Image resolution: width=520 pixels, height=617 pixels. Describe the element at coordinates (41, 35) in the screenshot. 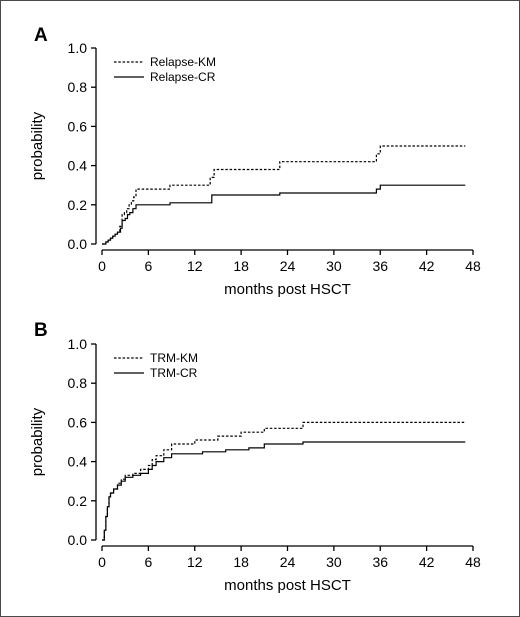

I see `panel-letter: A` at that location.